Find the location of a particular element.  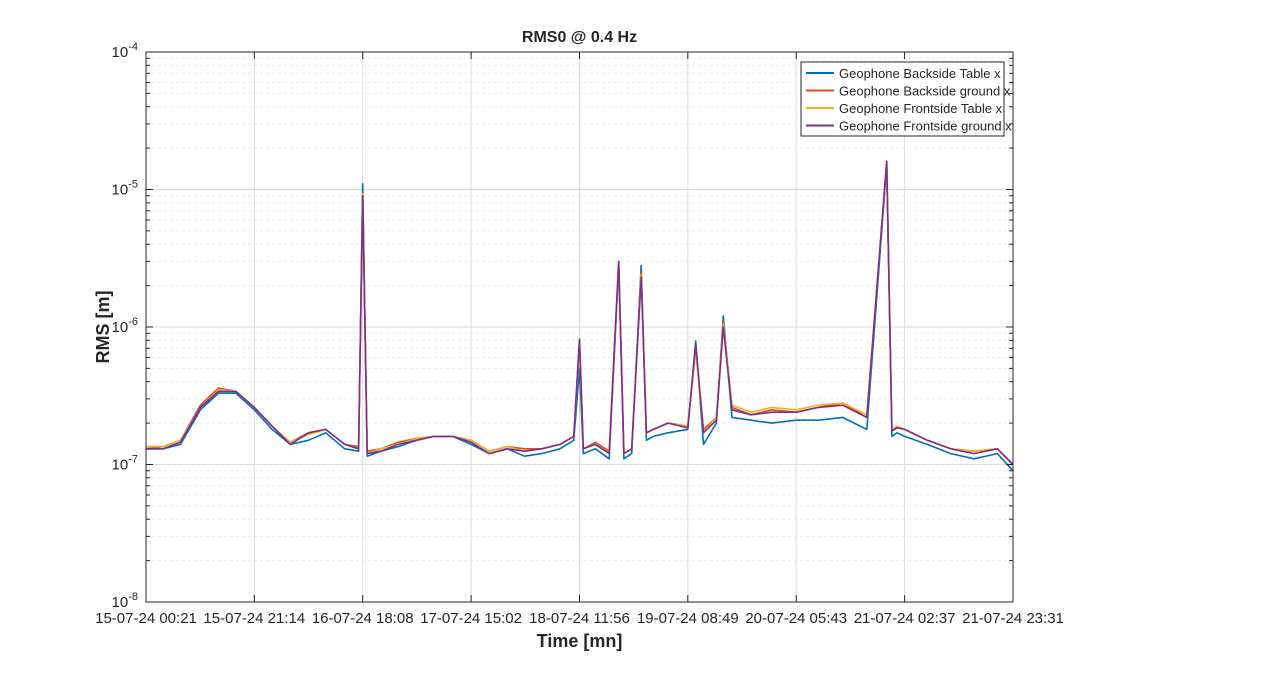

x-tick-label: 17-07-24 15:02 is located at coordinates (471, 618).